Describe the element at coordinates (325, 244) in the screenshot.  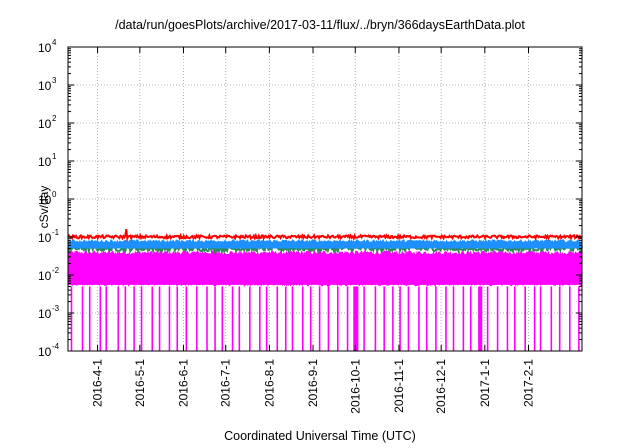
I see `series-blue-band` at that location.